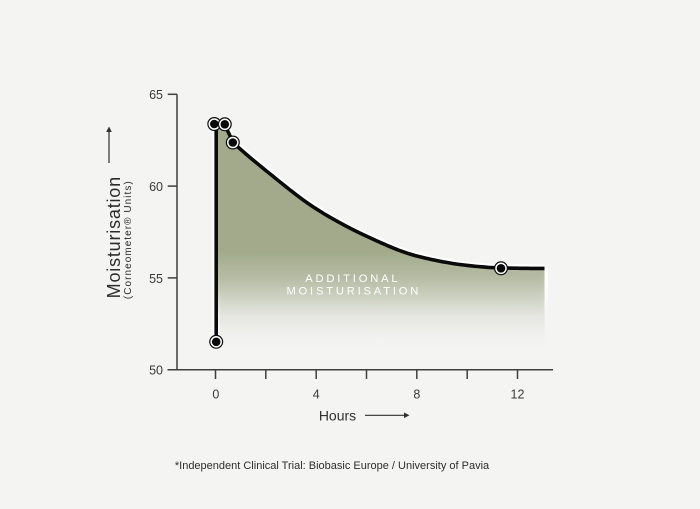 The width and height of the screenshot is (700, 509). What do you see at coordinates (337, 415) in the screenshot?
I see `svg-text: Hours` at bounding box center [337, 415].